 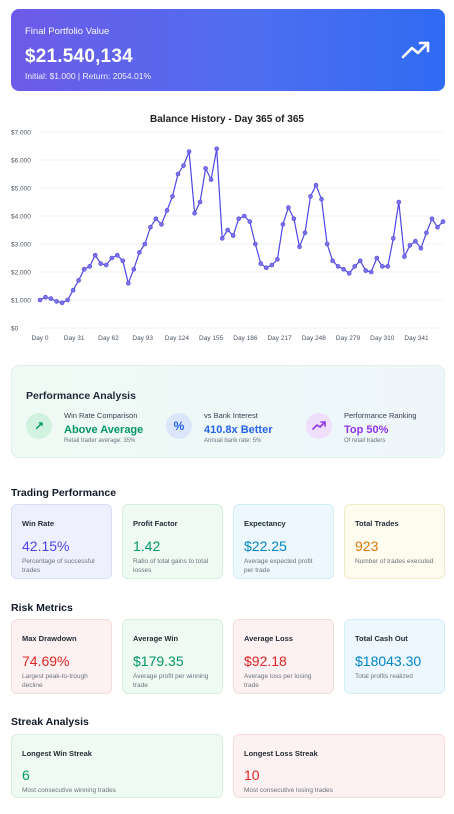 What do you see at coordinates (288, 790) in the screenshot?
I see `longest-loss-streak-desc: Most consecutive losing trades` at bounding box center [288, 790].